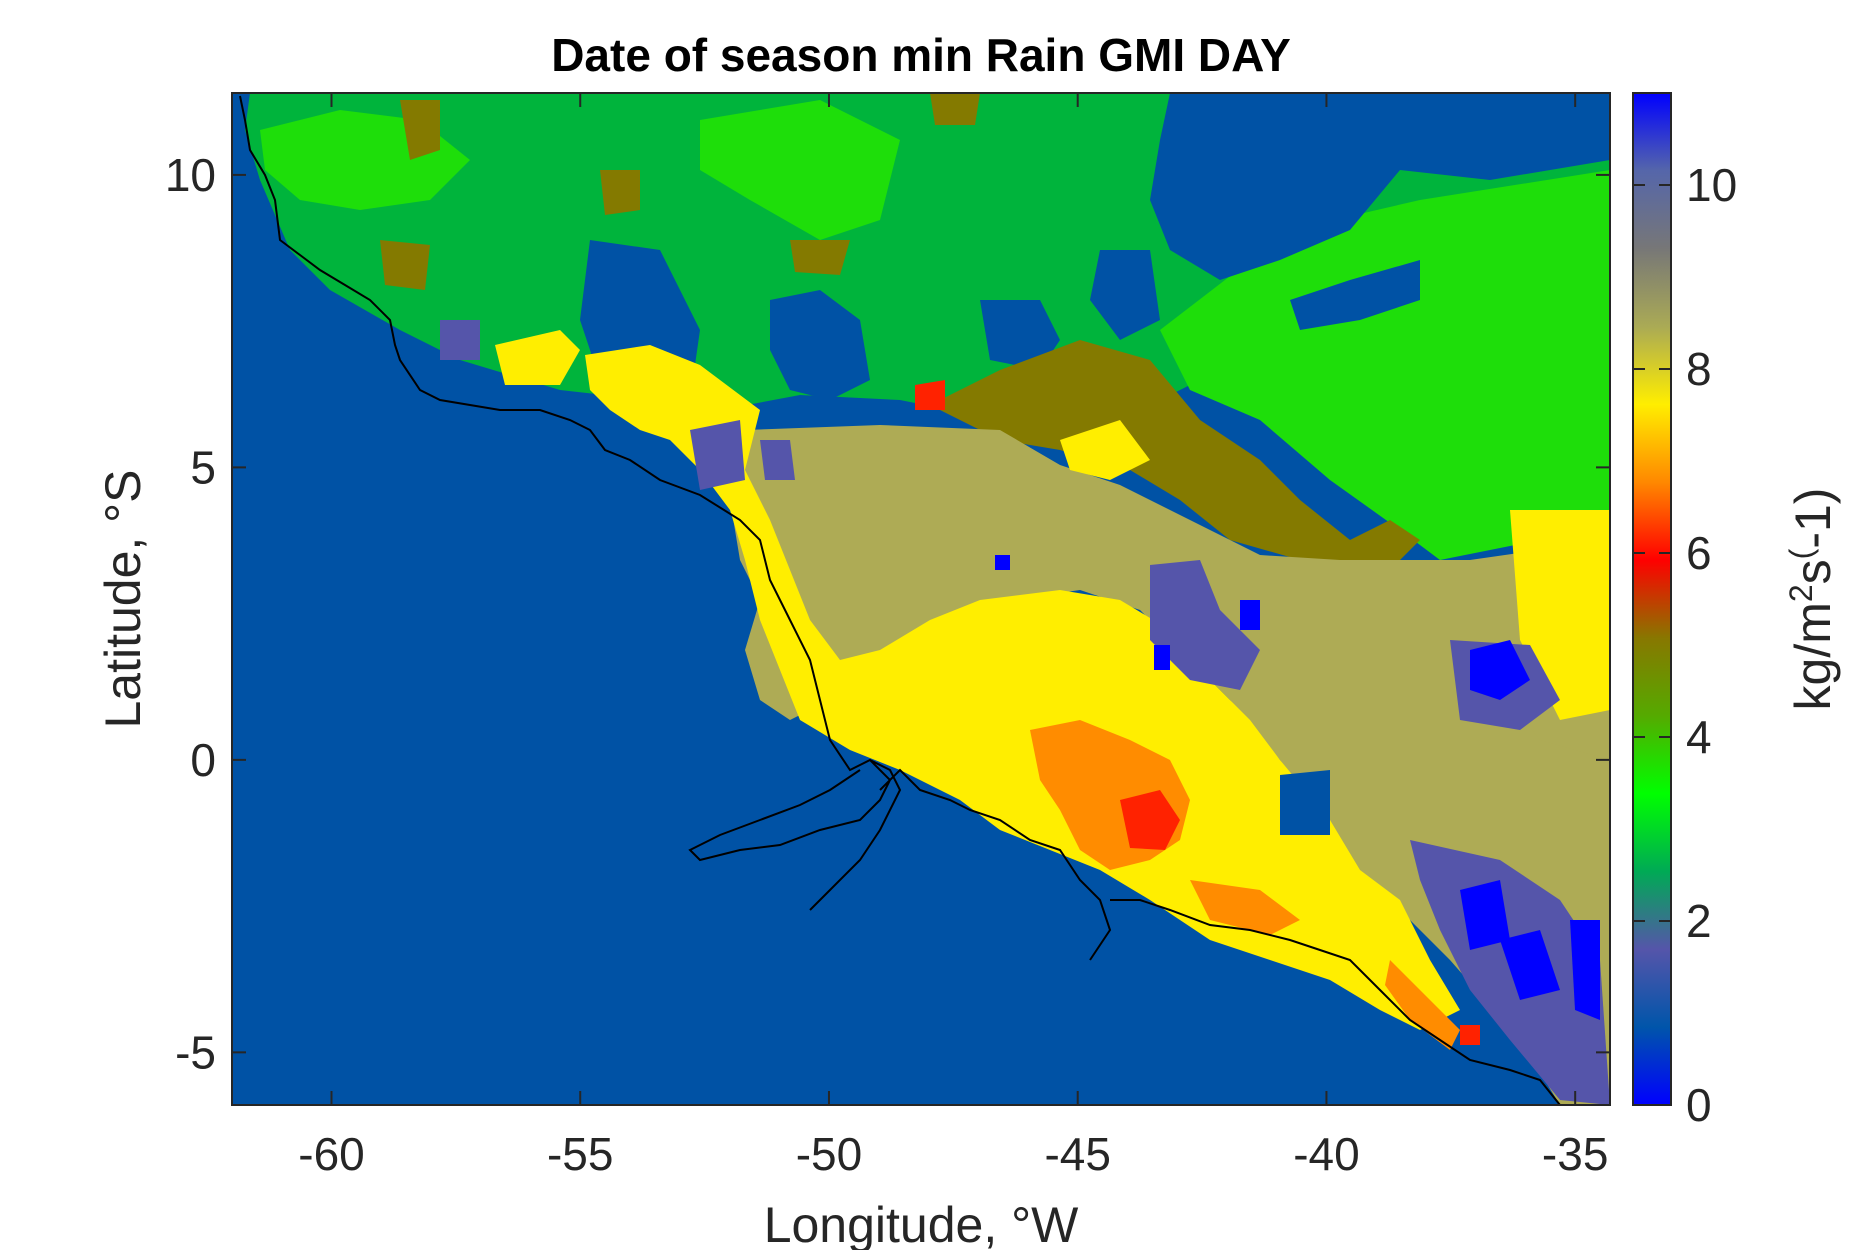 The width and height of the screenshot is (1875, 1250). Describe the element at coordinates (1699, 1105) in the screenshot. I see `colorbar-tick-label: 0` at that location.